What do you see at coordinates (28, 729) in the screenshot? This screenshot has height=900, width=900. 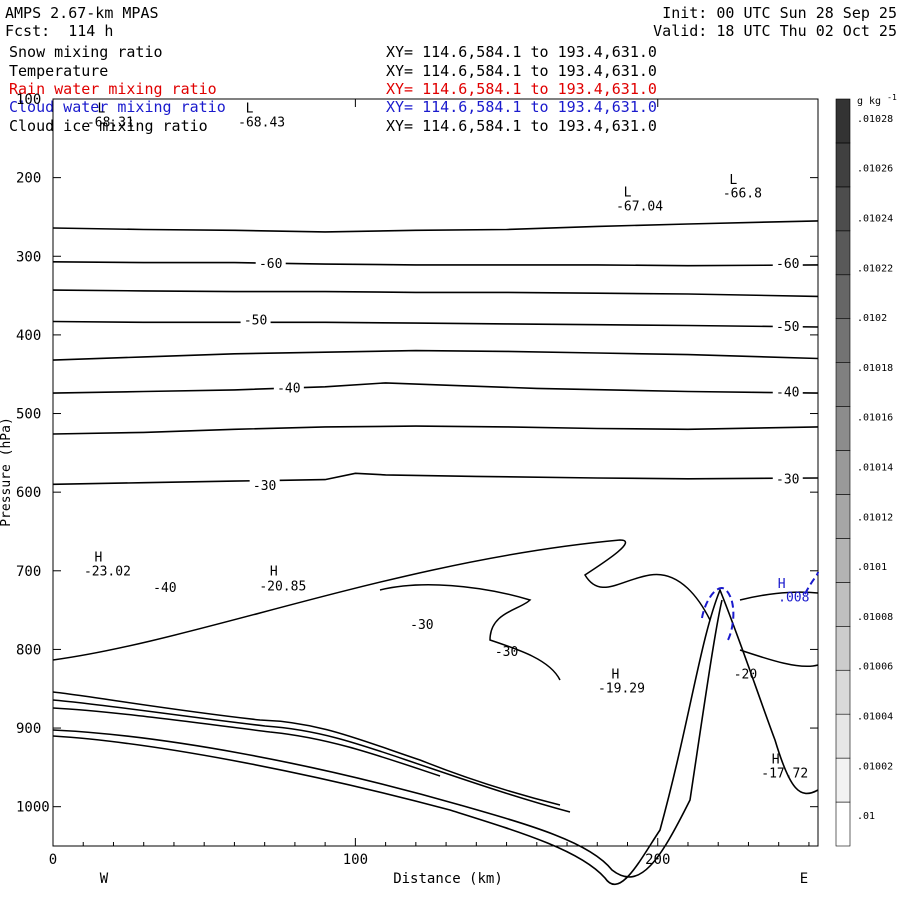 I see `y-tick-label-8: 900` at bounding box center [28, 729].